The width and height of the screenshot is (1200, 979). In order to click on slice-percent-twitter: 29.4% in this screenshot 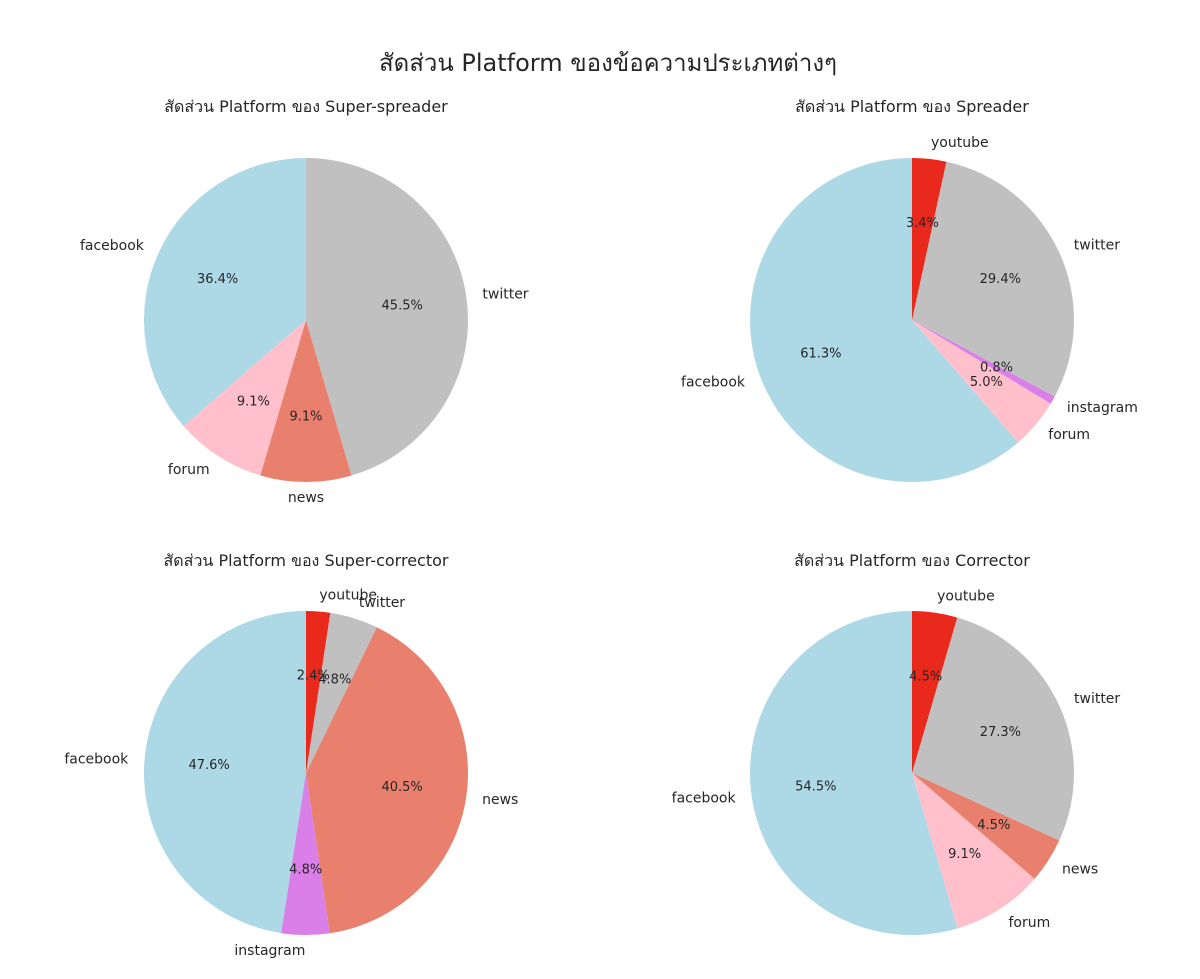, I will do `click(1000, 279)`.